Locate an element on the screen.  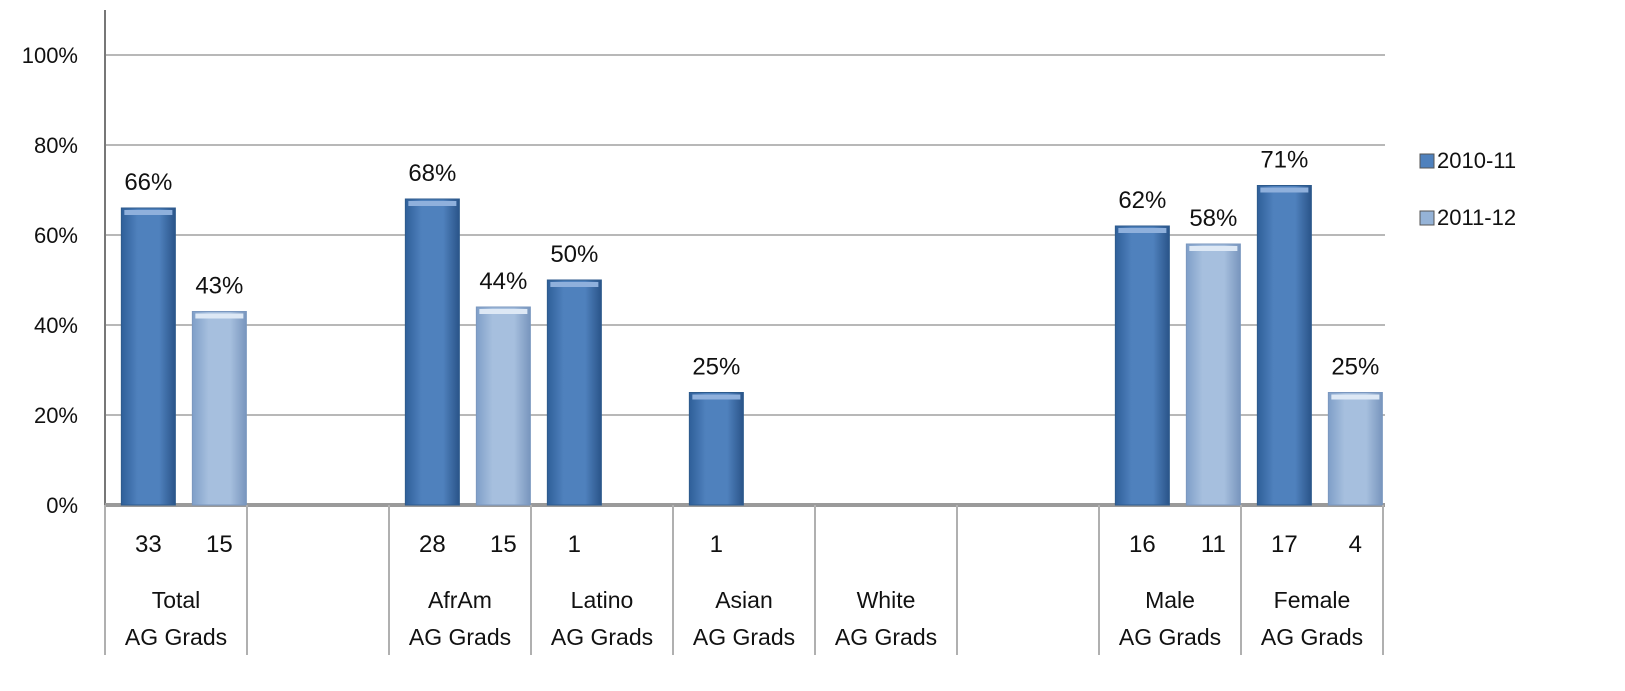
count-label: 33 is located at coordinates (148, 544).